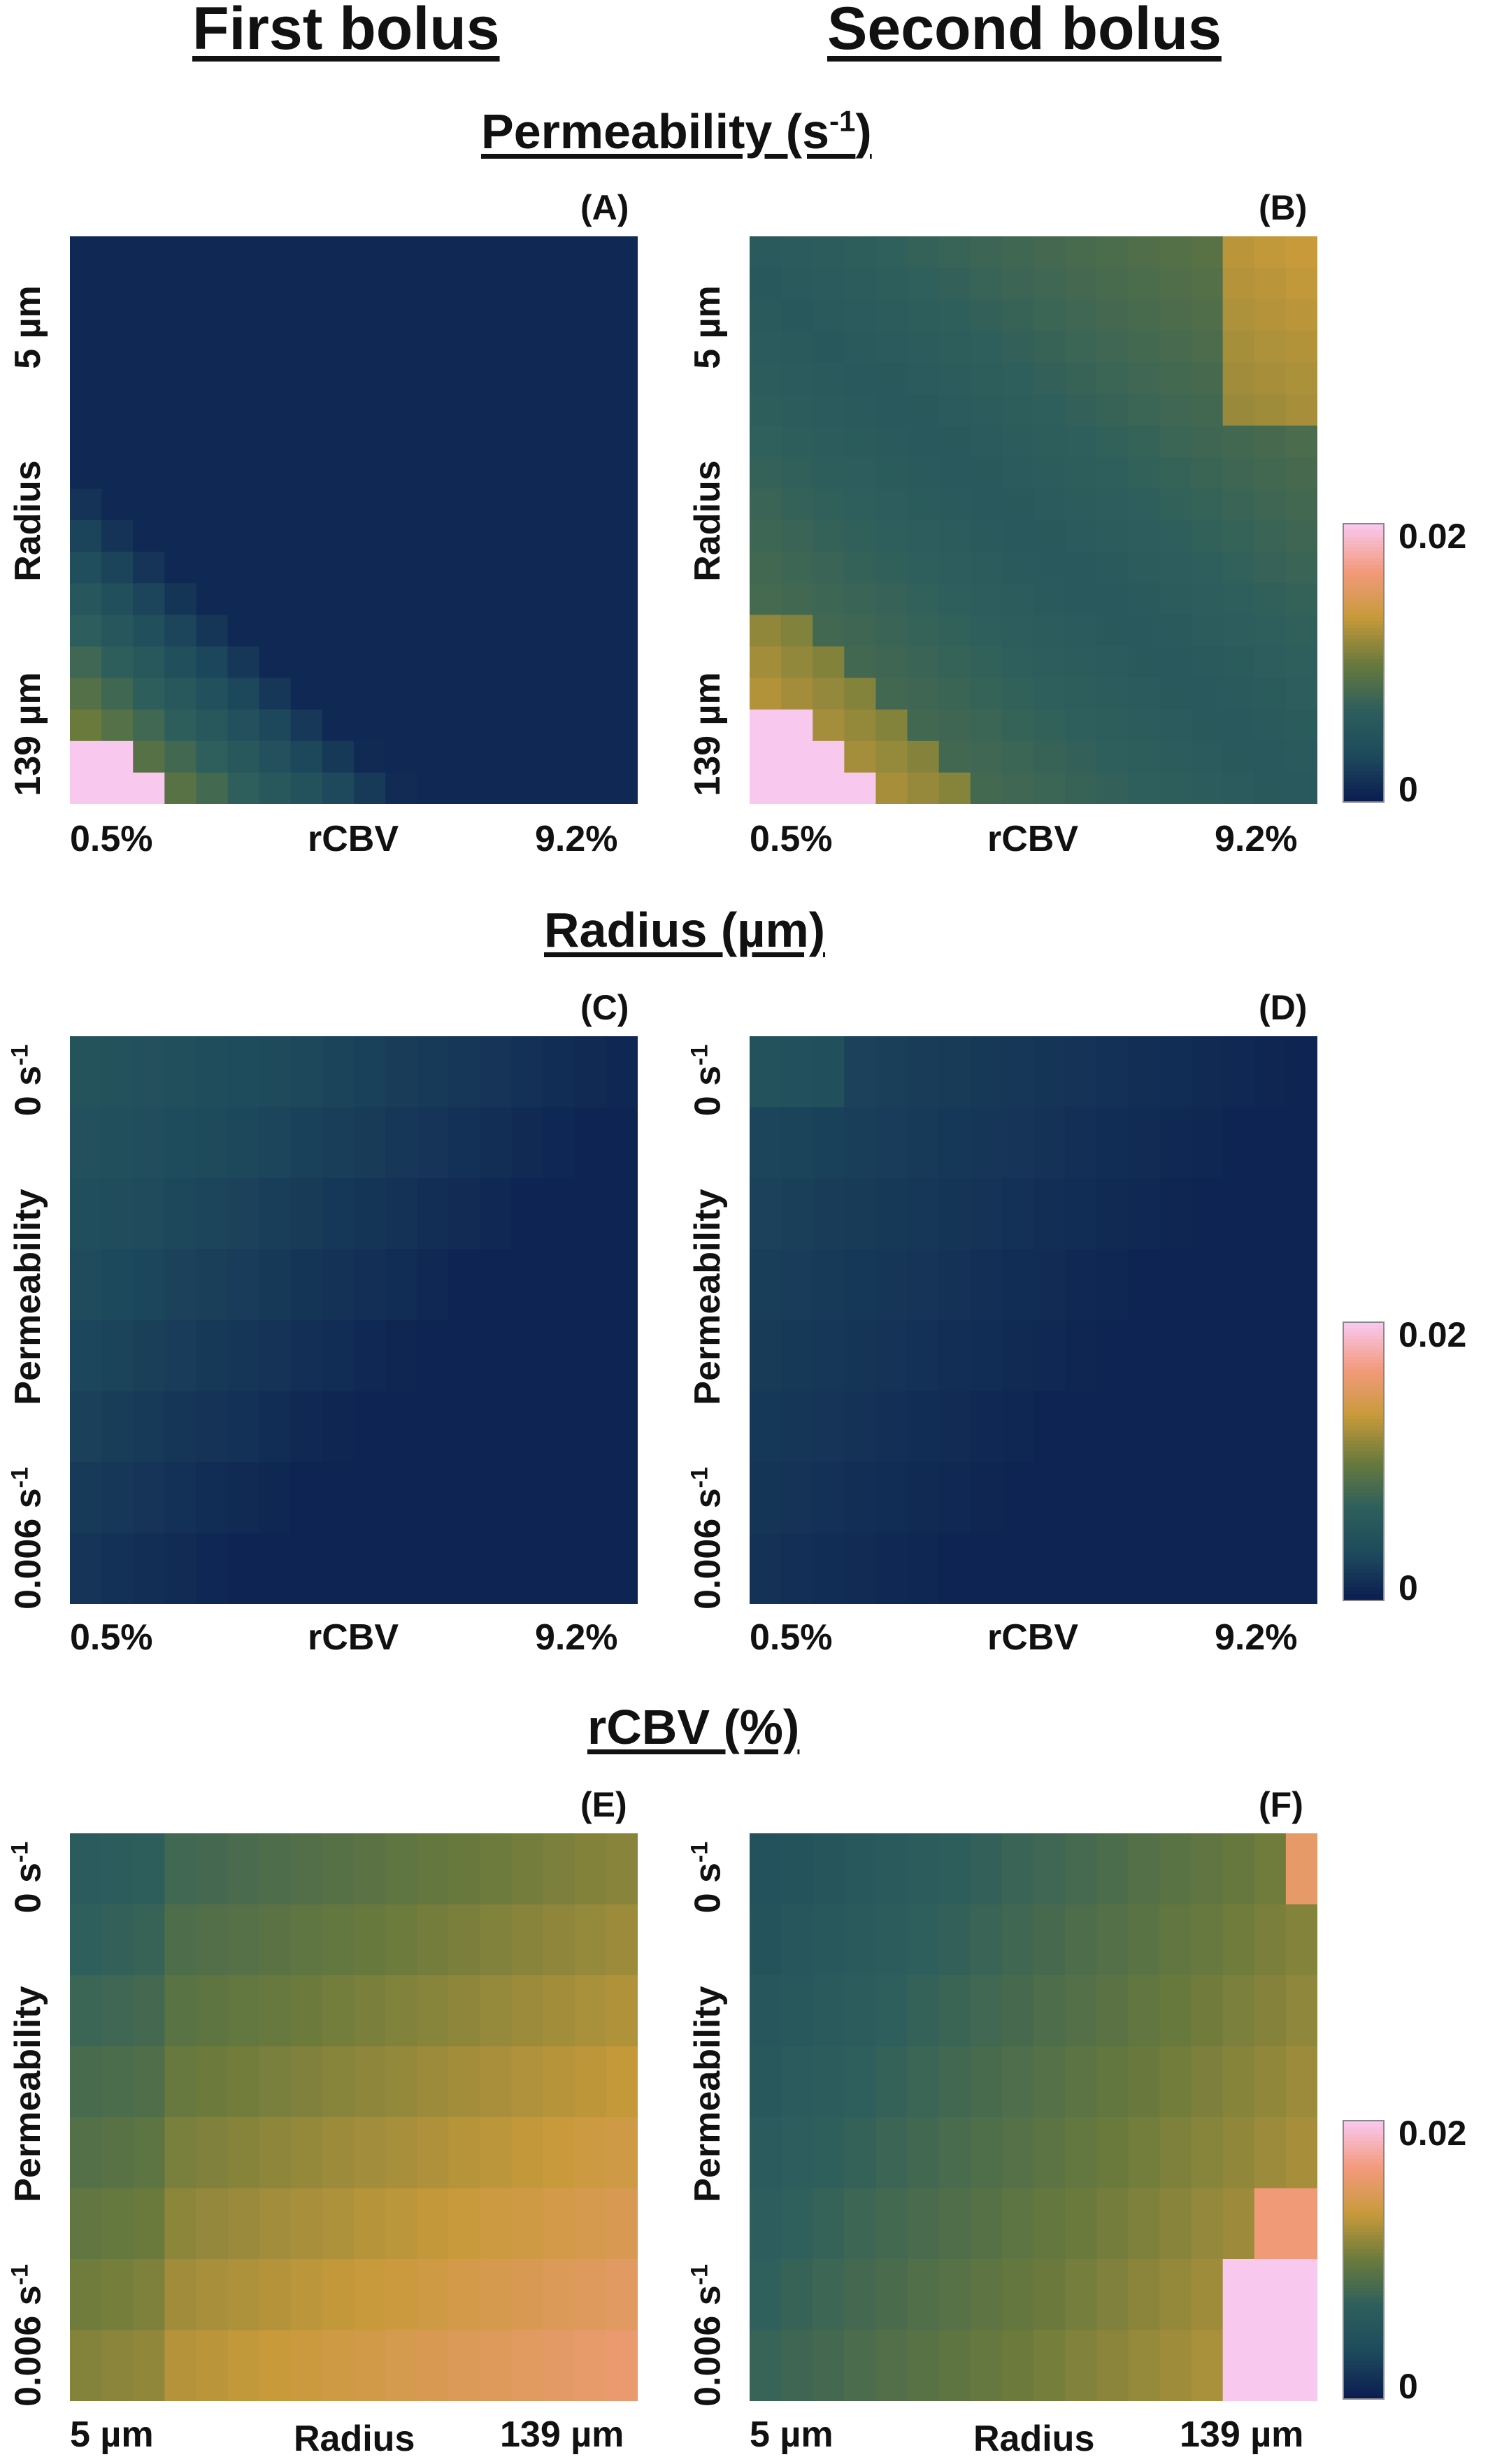 The height and width of the screenshot is (2464, 1488). I want to click on panel-label-c: (C), so click(604, 1007).